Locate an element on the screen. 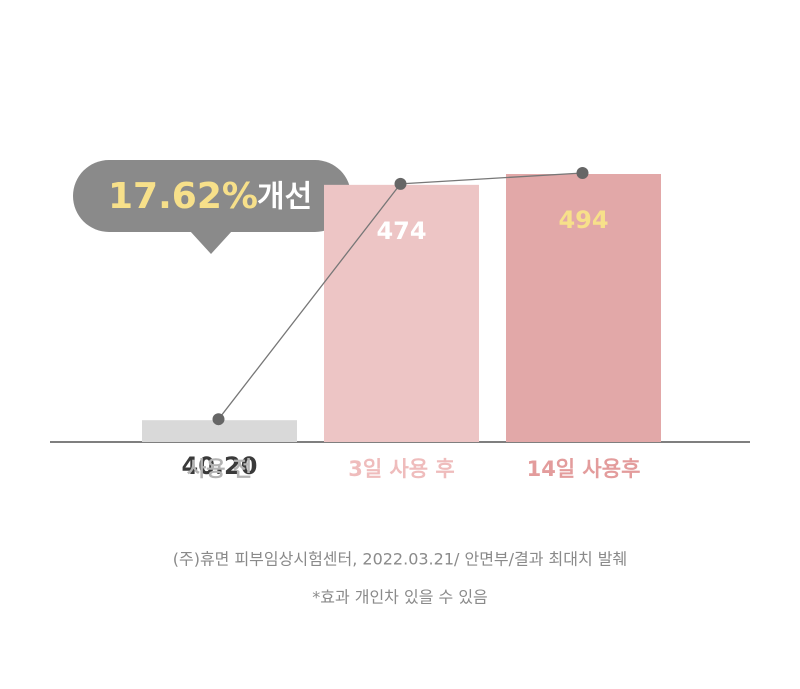 This screenshot has width=800, height=689. value-label: 40.20 is located at coordinates (220, 466).